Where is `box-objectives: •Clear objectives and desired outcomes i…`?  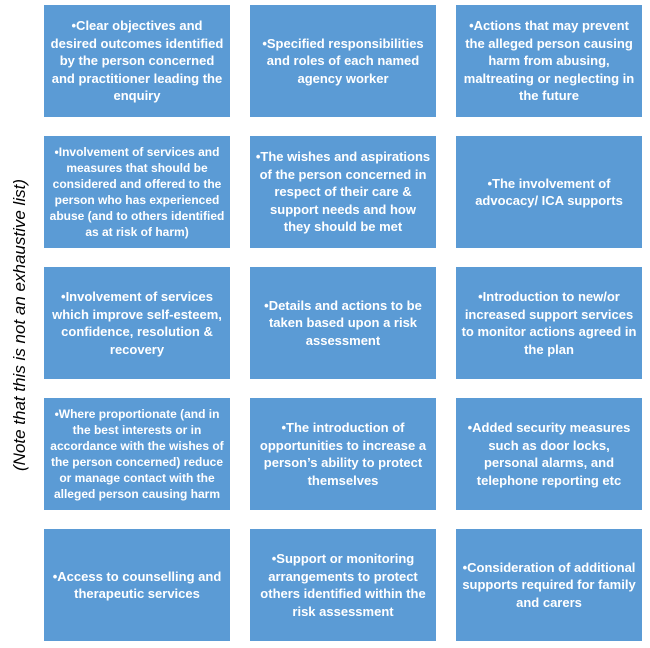
box-objectives: •Clear objectives and desired outcomes i… is located at coordinates (137, 61).